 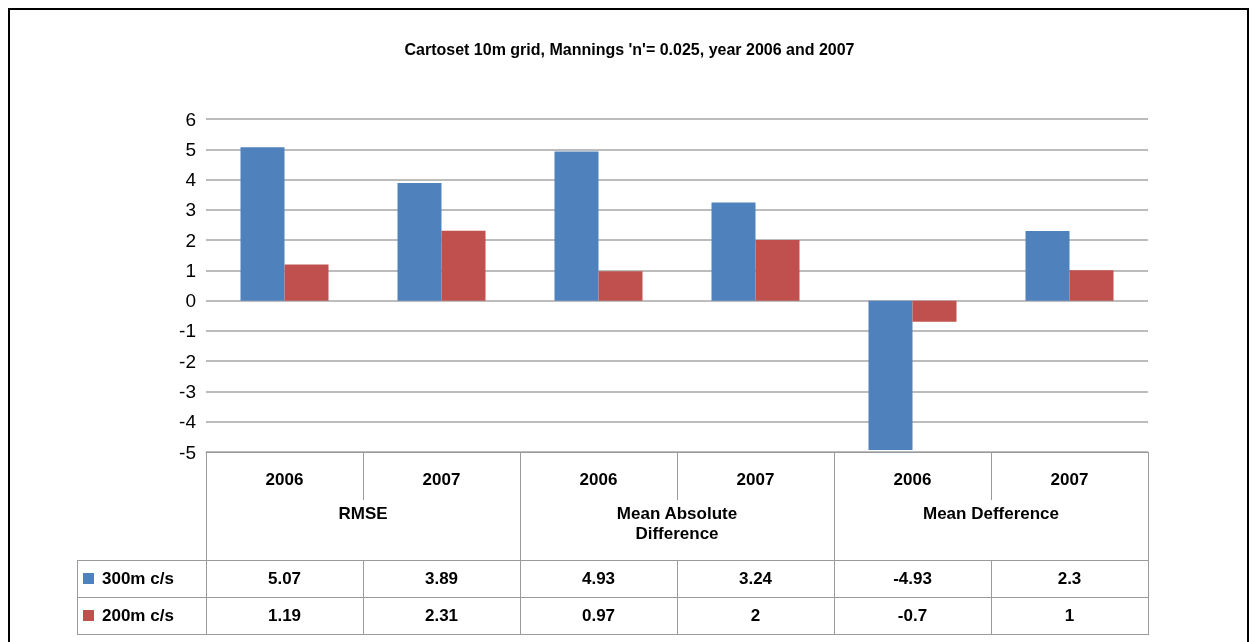 What do you see at coordinates (190, 240) in the screenshot?
I see `y-tick-label: 2` at bounding box center [190, 240].